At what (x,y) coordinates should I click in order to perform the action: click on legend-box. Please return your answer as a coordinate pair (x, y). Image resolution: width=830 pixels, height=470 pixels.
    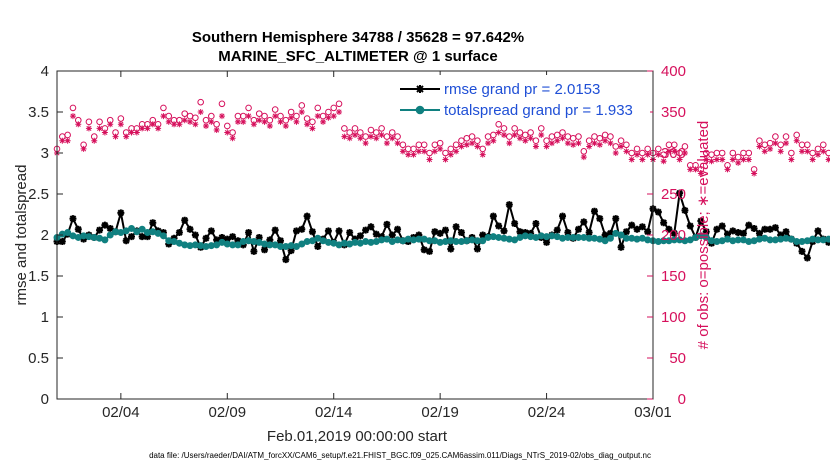
    Looking at the image, I should click on (524, 97).